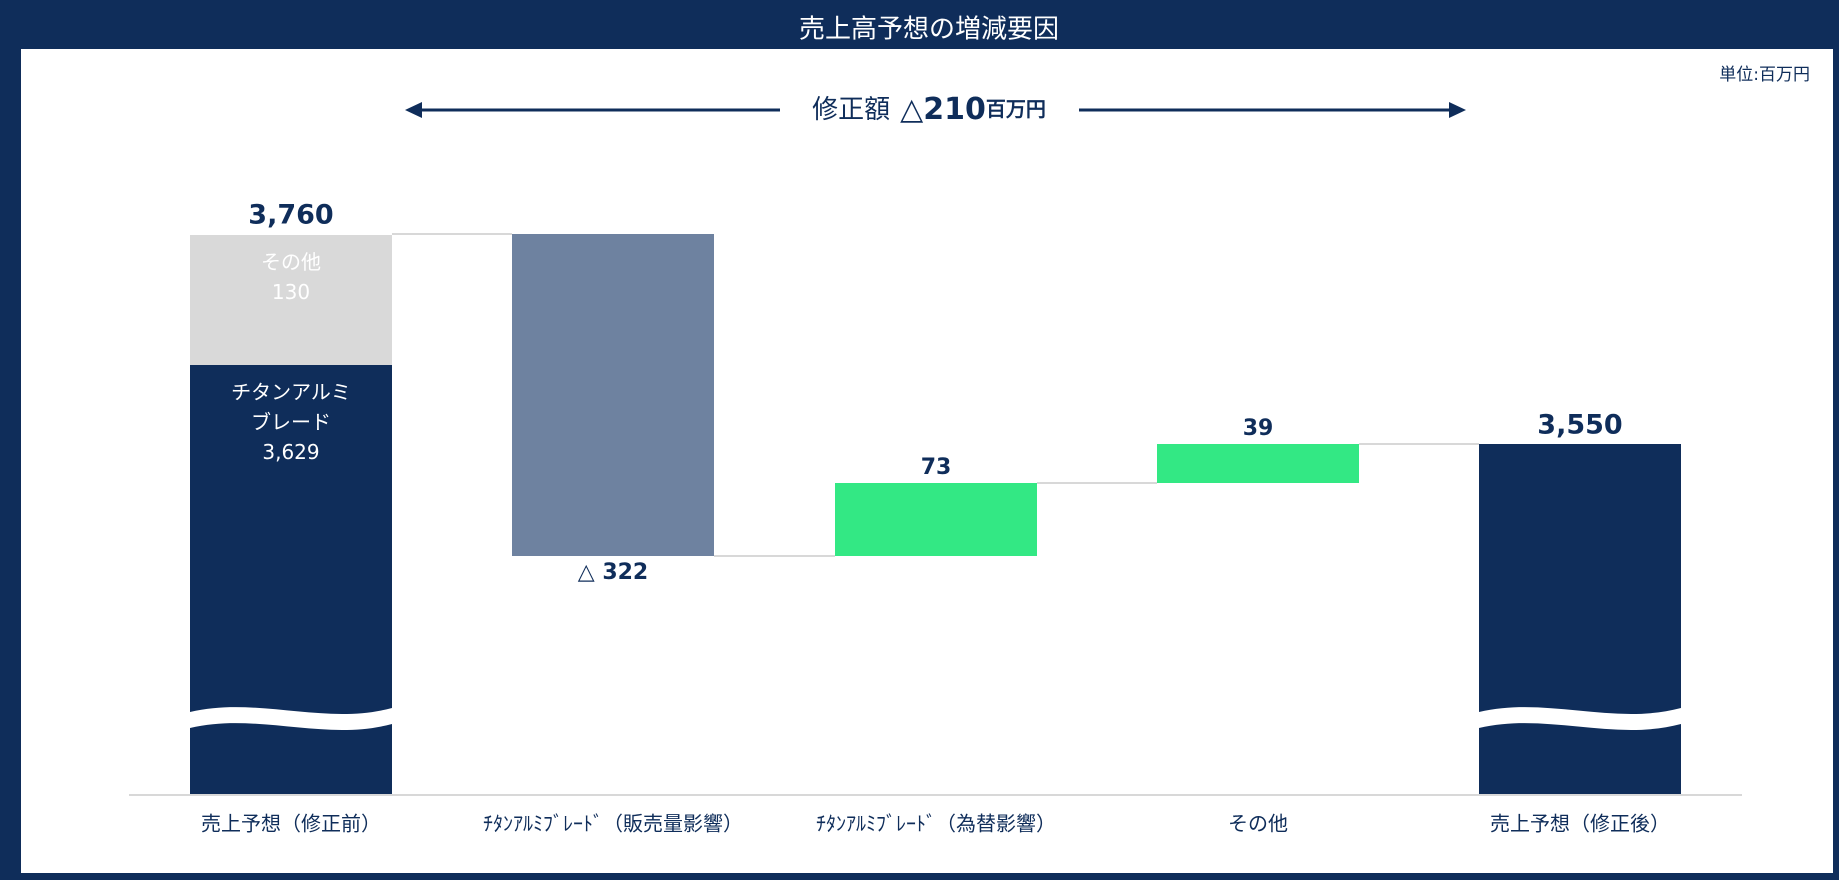  I want to click on annotation-unit: 百万円, so click(1016, 109).